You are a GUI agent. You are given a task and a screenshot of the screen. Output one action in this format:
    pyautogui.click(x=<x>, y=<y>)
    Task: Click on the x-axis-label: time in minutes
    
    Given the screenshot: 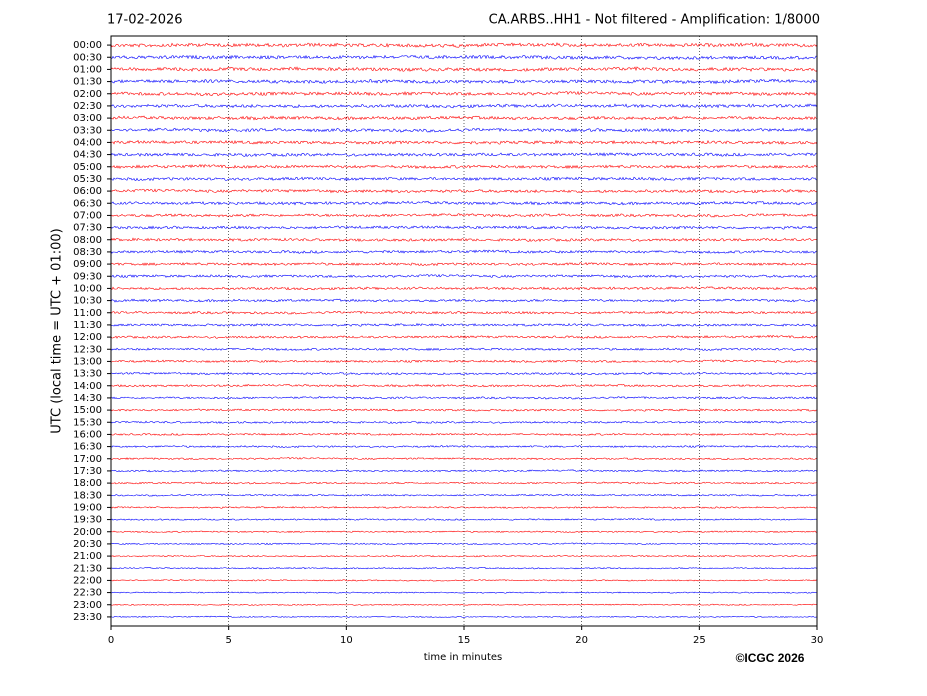 What is the action you would take?
    pyautogui.click(x=463, y=657)
    